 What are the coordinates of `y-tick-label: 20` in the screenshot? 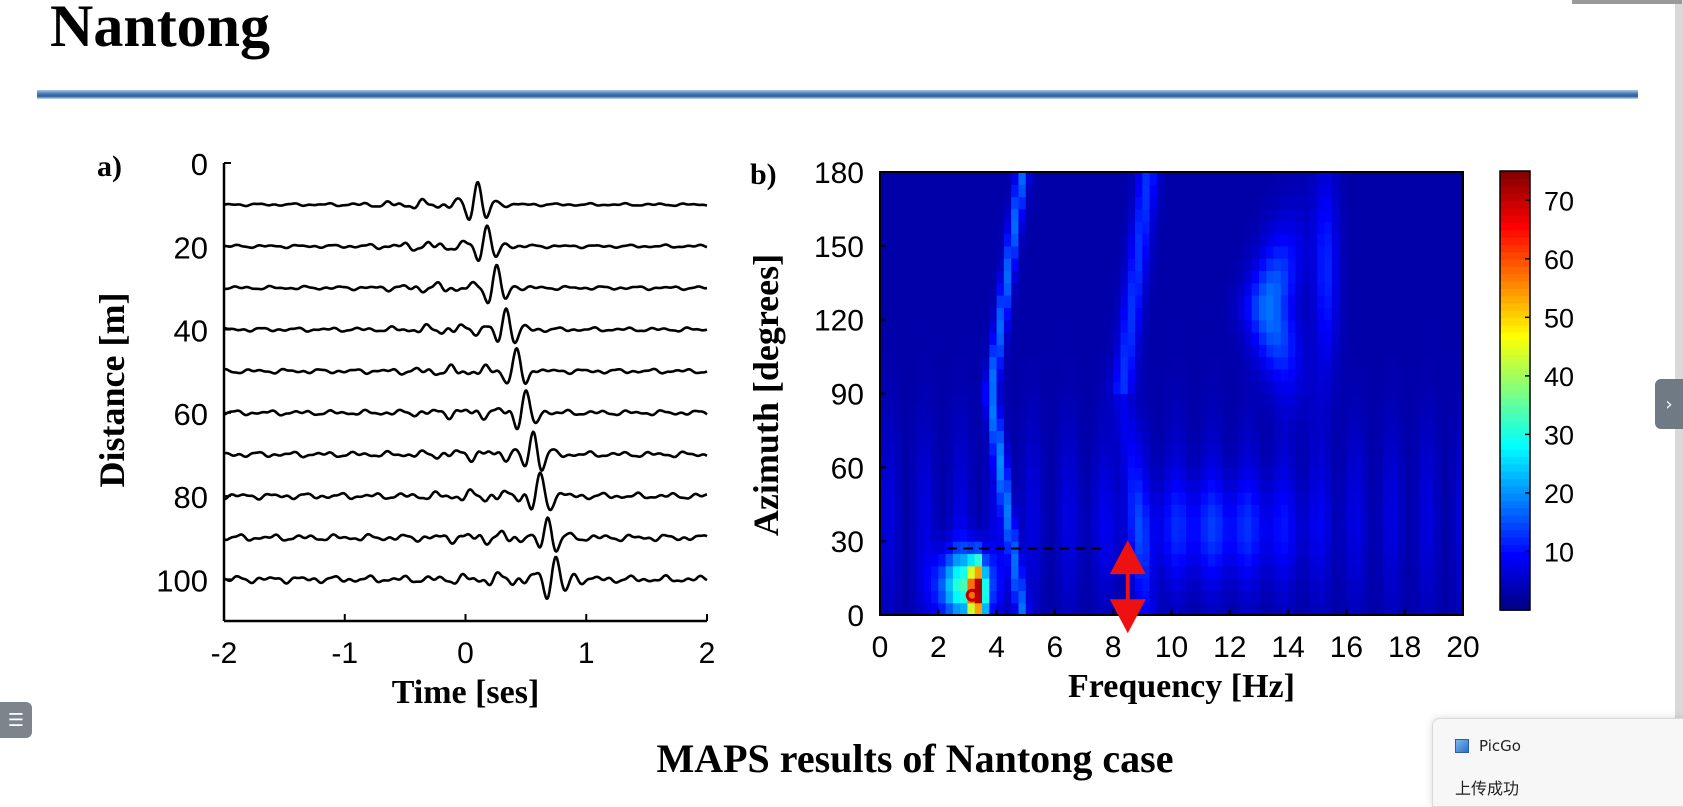 It's located at (191, 247).